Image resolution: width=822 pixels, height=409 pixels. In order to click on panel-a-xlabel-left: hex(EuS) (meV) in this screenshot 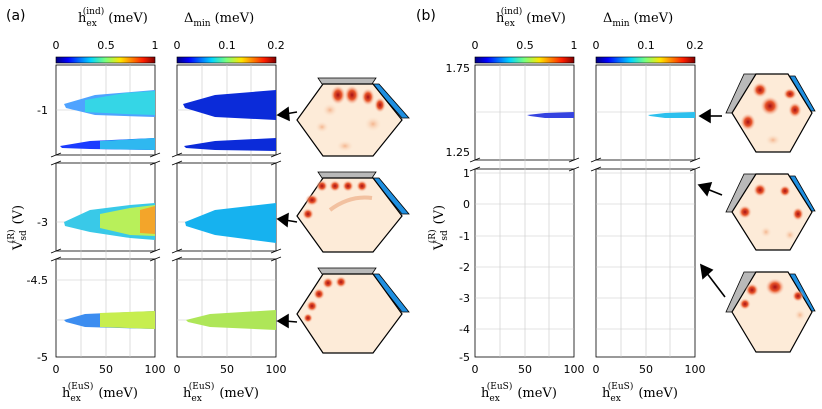, I will do `click(100, 392)`.